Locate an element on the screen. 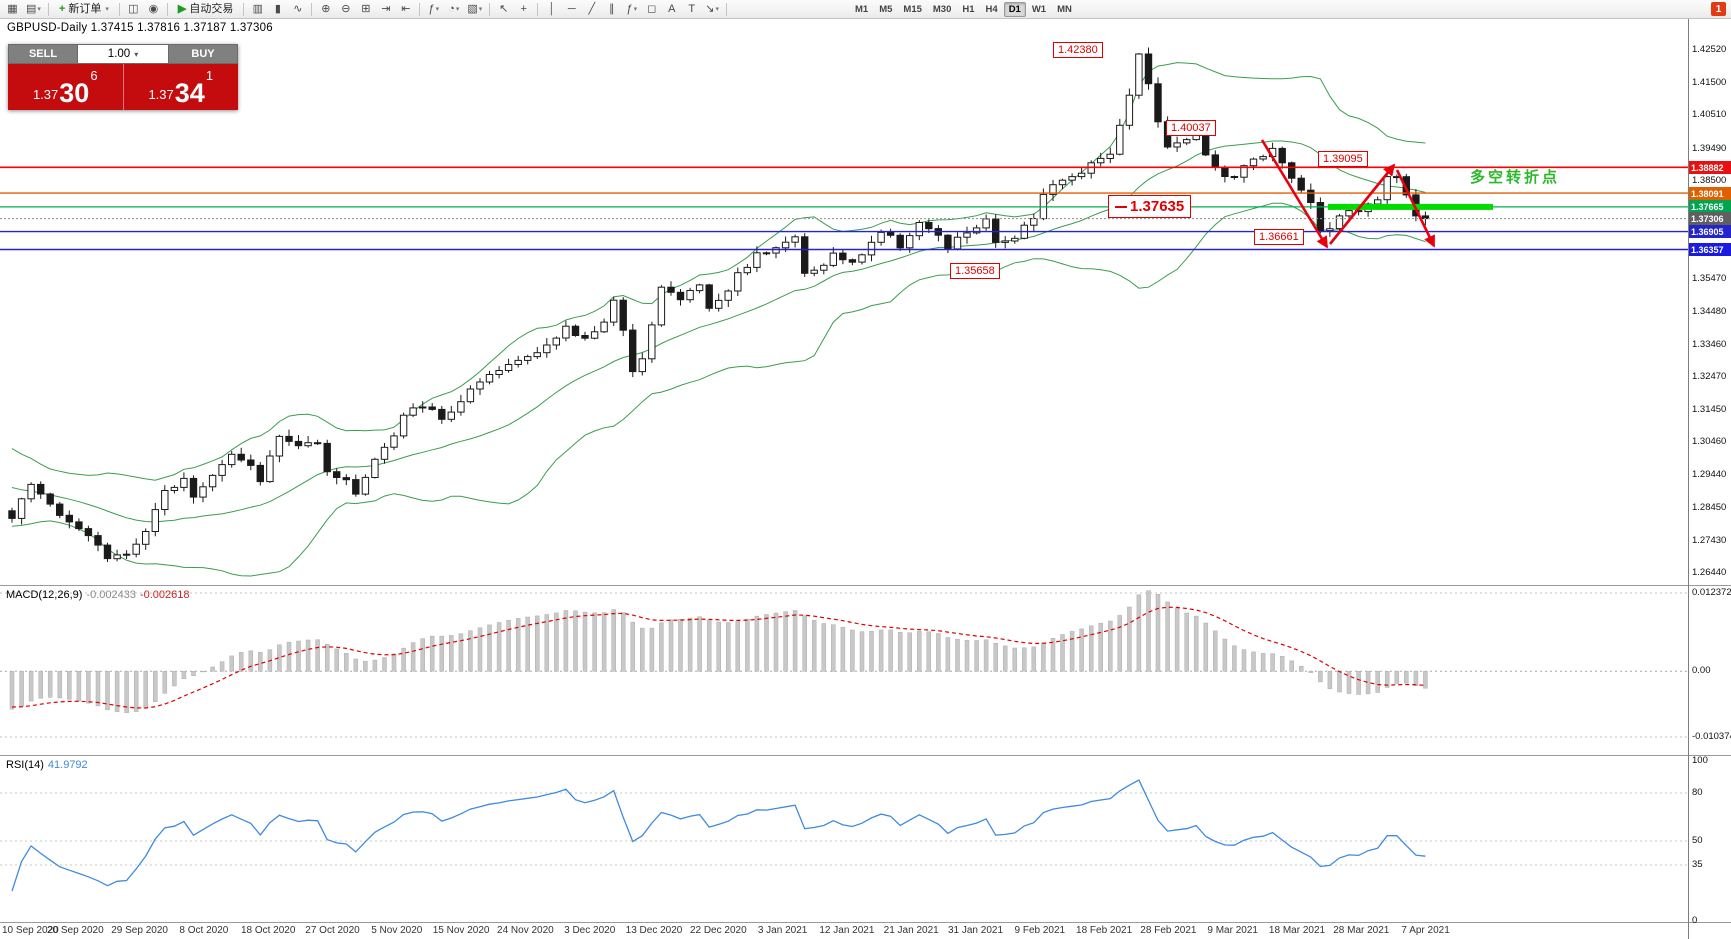  price-level-badge: 1.36905 is located at coordinates (1710, 231).